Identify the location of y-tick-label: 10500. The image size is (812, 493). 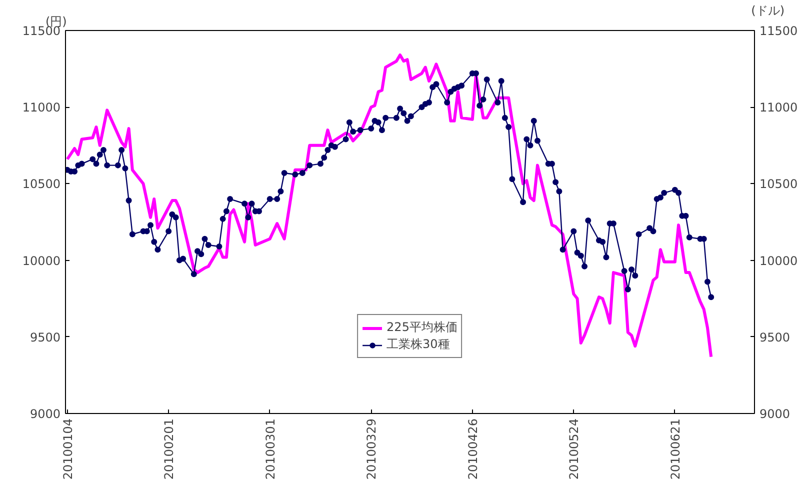
(41, 184).